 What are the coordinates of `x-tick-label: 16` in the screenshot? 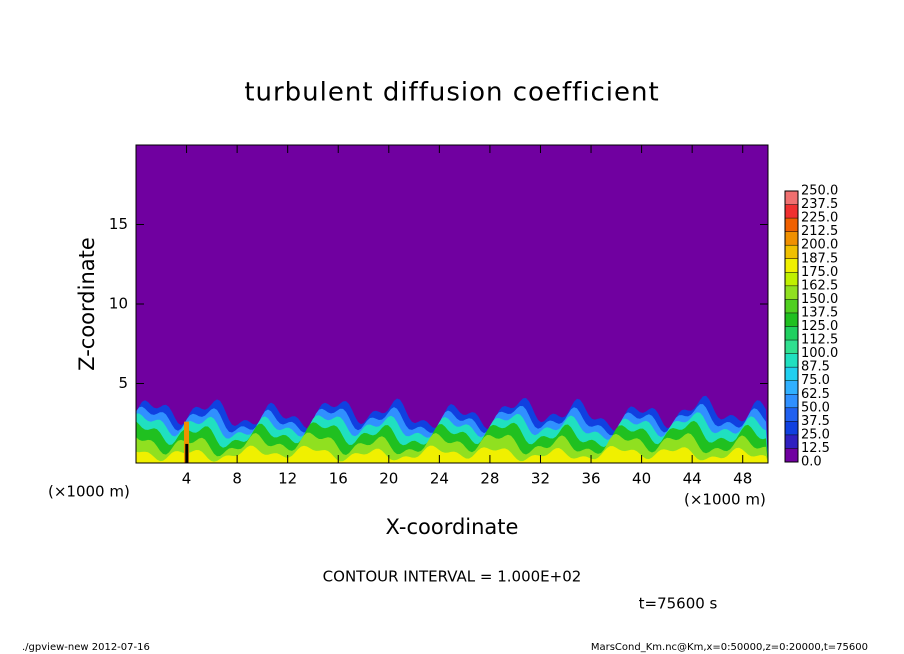 It's located at (338, 479).